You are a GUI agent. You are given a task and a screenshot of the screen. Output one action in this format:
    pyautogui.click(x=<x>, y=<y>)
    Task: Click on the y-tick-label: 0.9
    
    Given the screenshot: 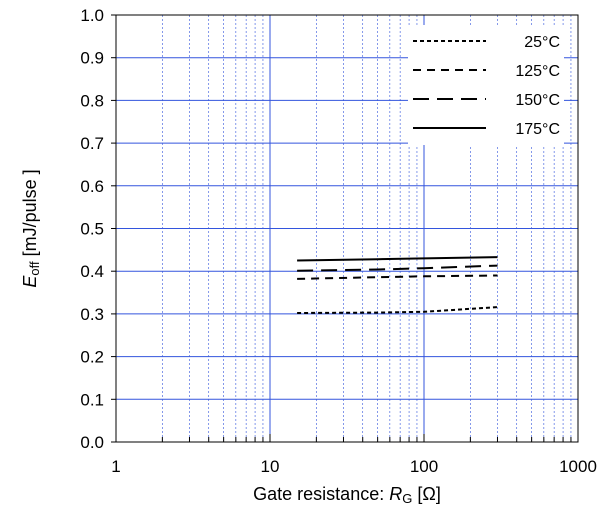 What is the action you would take?
    pyautogui.click(x=92, y=58)
    